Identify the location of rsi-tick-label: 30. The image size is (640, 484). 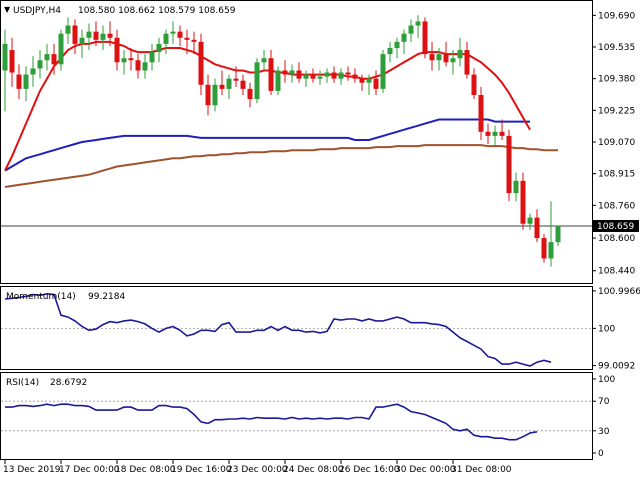
(604, 432).